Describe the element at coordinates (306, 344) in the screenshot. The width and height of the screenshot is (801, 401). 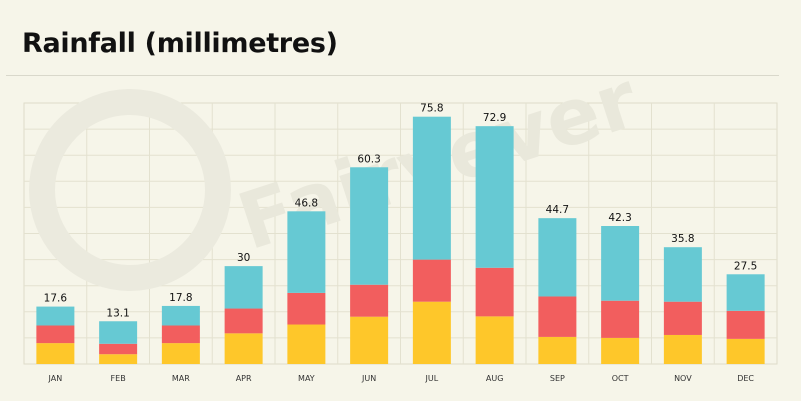
I see `bar-bottom-may` at that location.